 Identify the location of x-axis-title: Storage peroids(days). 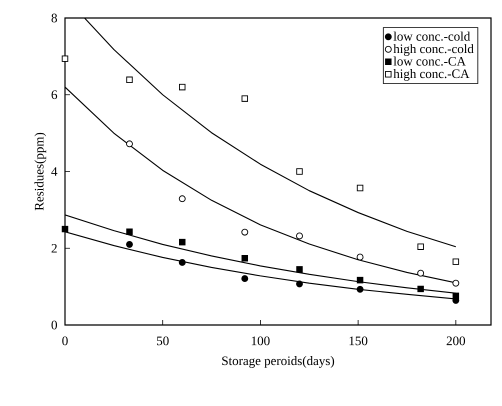
(278, 362).